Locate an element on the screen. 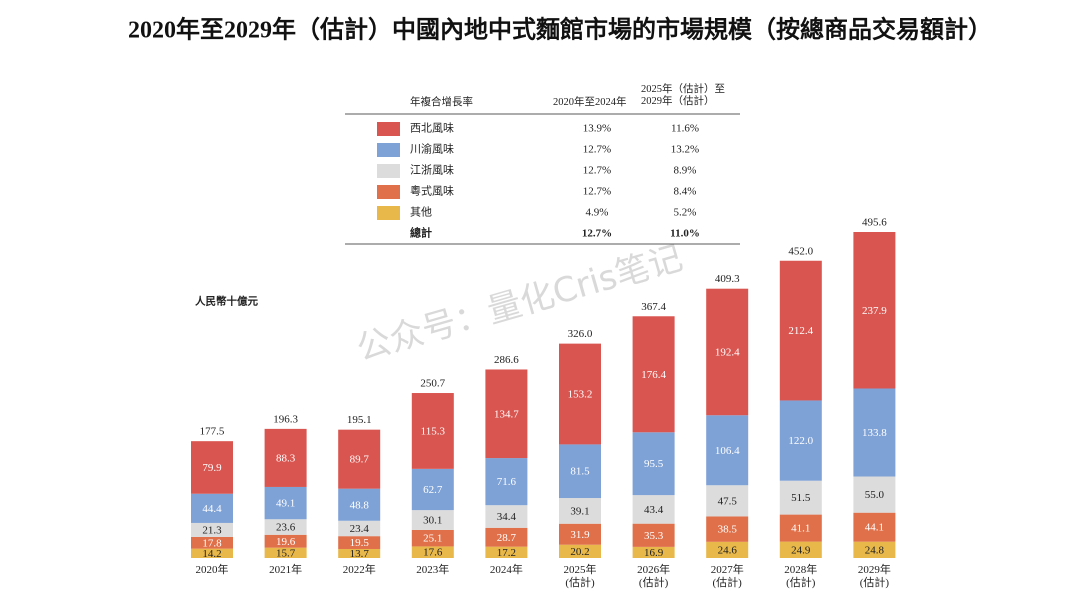 The height and width of the screenshot is (600, 1080). value-label: 89.7 is located at coordinates (360, 460).